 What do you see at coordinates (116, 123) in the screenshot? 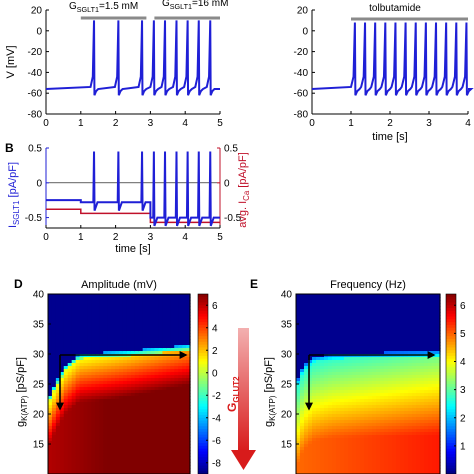
I see `a1-xtick-label: 2` at bounding box center [116, 123].